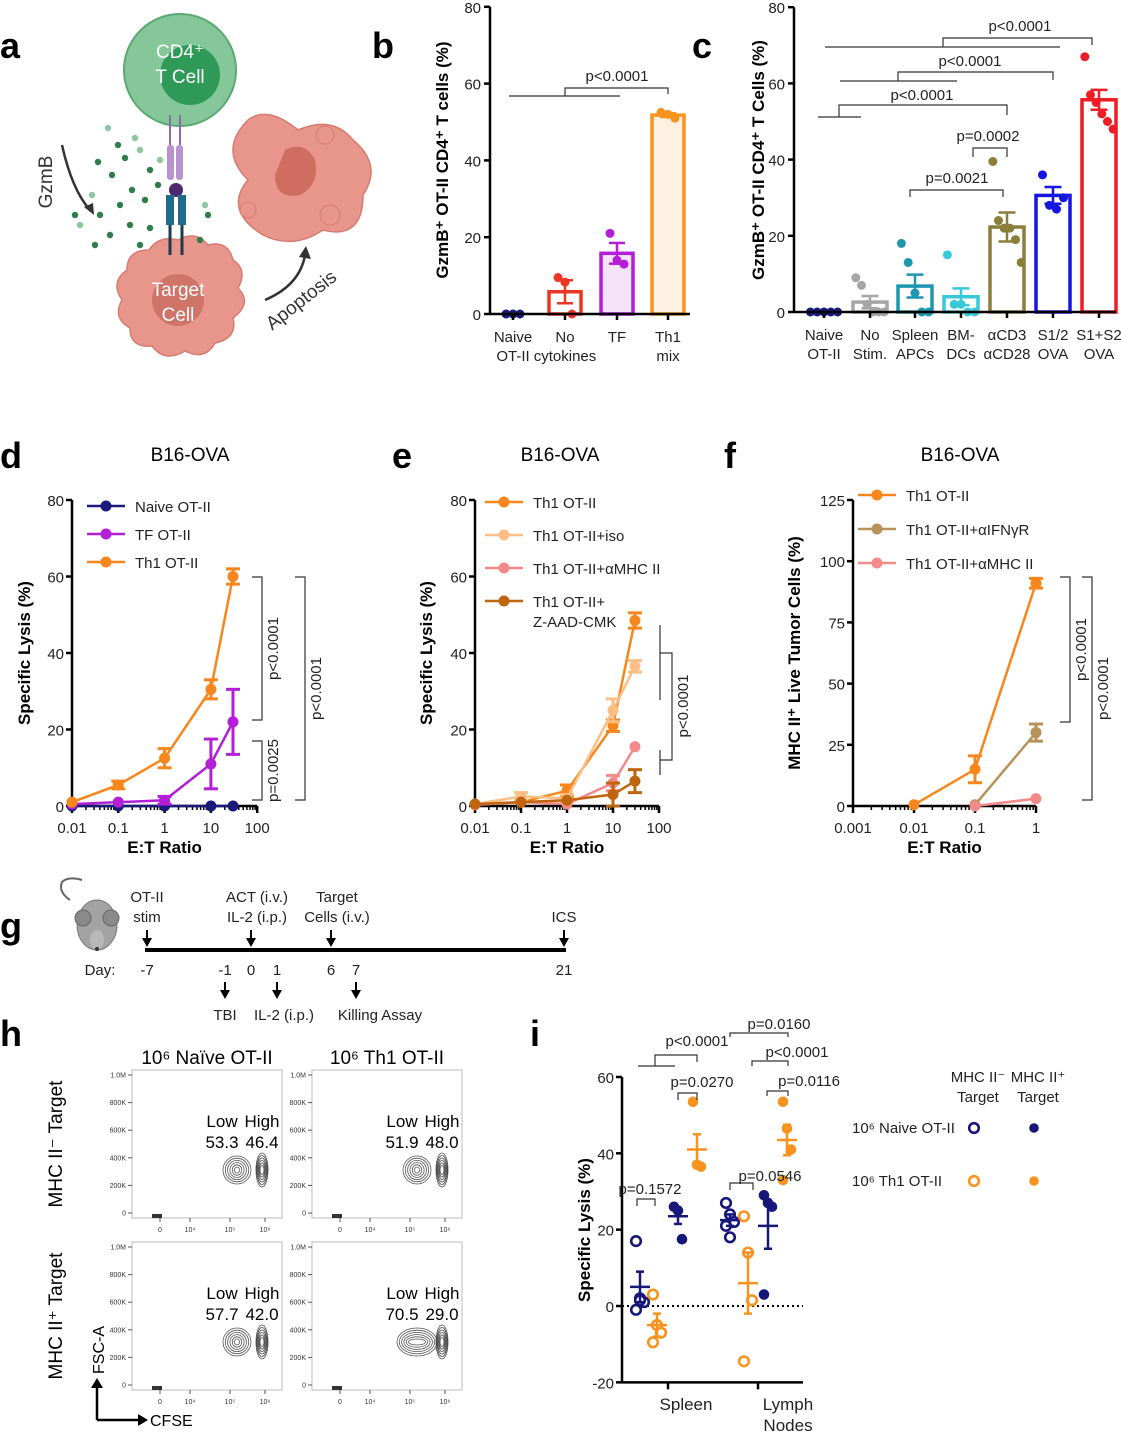 The height and width of the screenshot is (1434, 1121). Describe the element at coordinates (387, 1058) in the screenshot. I see `column-title: 10⁶ Th1 OT-II` at that location.